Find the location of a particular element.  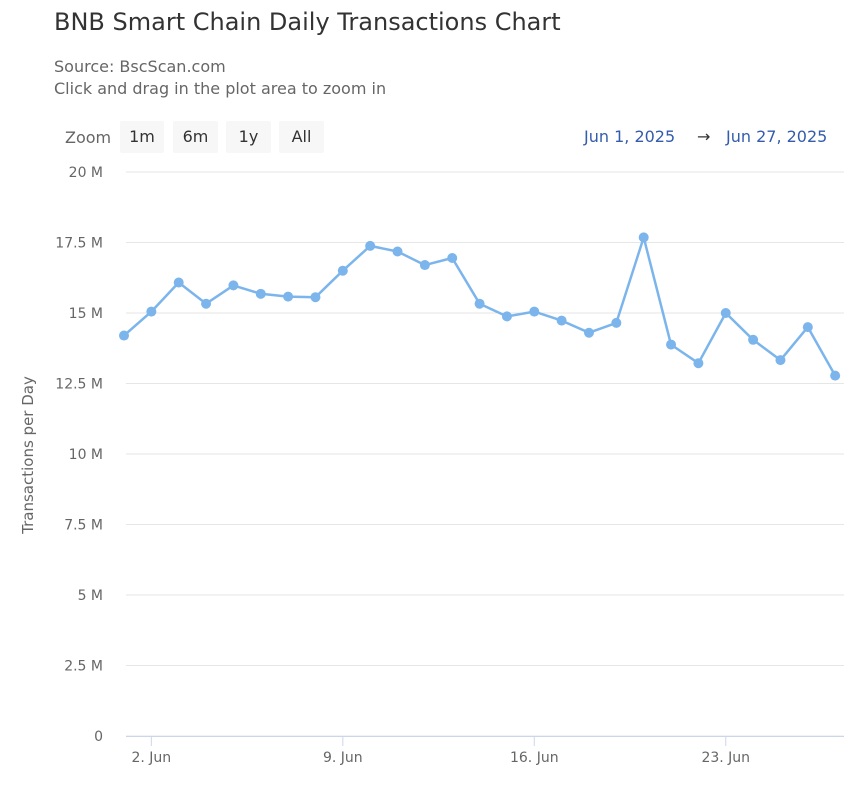

zoom-1y-button: 1y is located at coordinates (248, 137).